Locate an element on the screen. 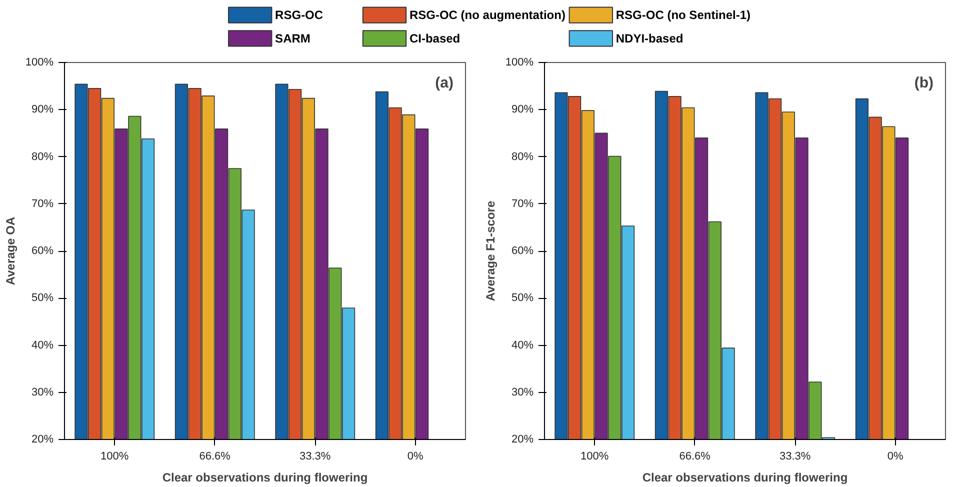 This screenshot has height=487, width=960. y-axis-title: Average F1-score is located at coordinates (490, 251).